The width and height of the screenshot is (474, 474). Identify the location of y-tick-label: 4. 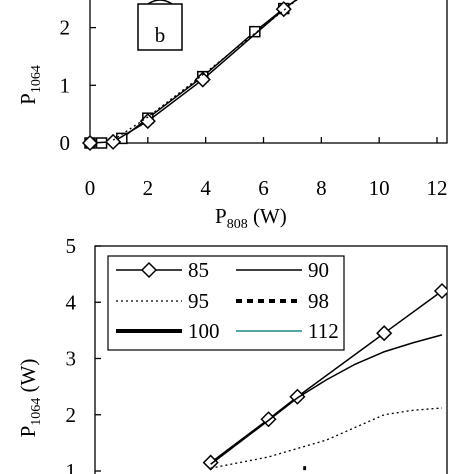
(71, 302).